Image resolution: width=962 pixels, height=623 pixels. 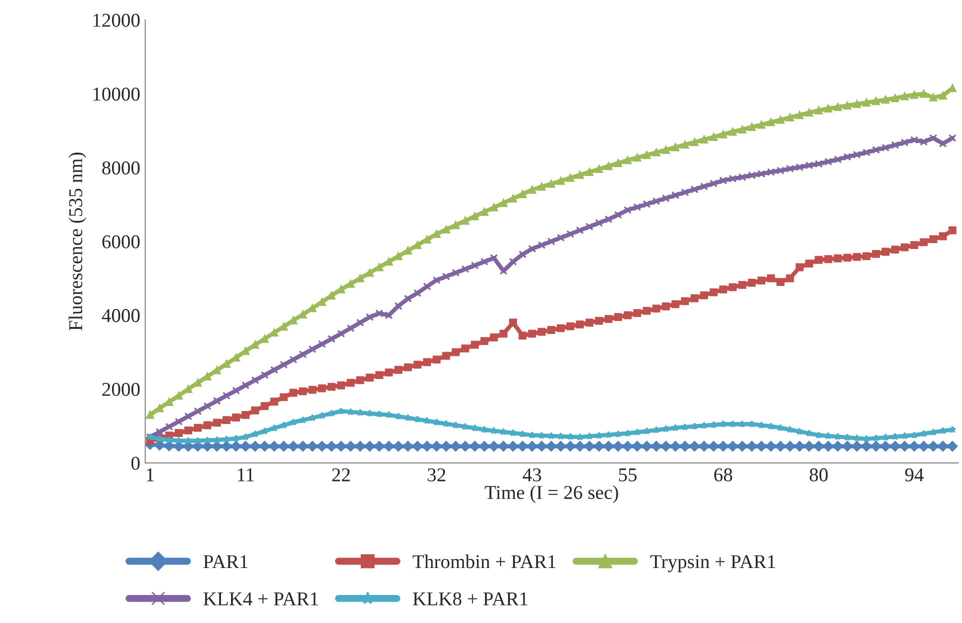 What do you see at coordinates (226, 561) in the screenshot?
I see `legend-label: PAR1` at bounding box center [226, 561].